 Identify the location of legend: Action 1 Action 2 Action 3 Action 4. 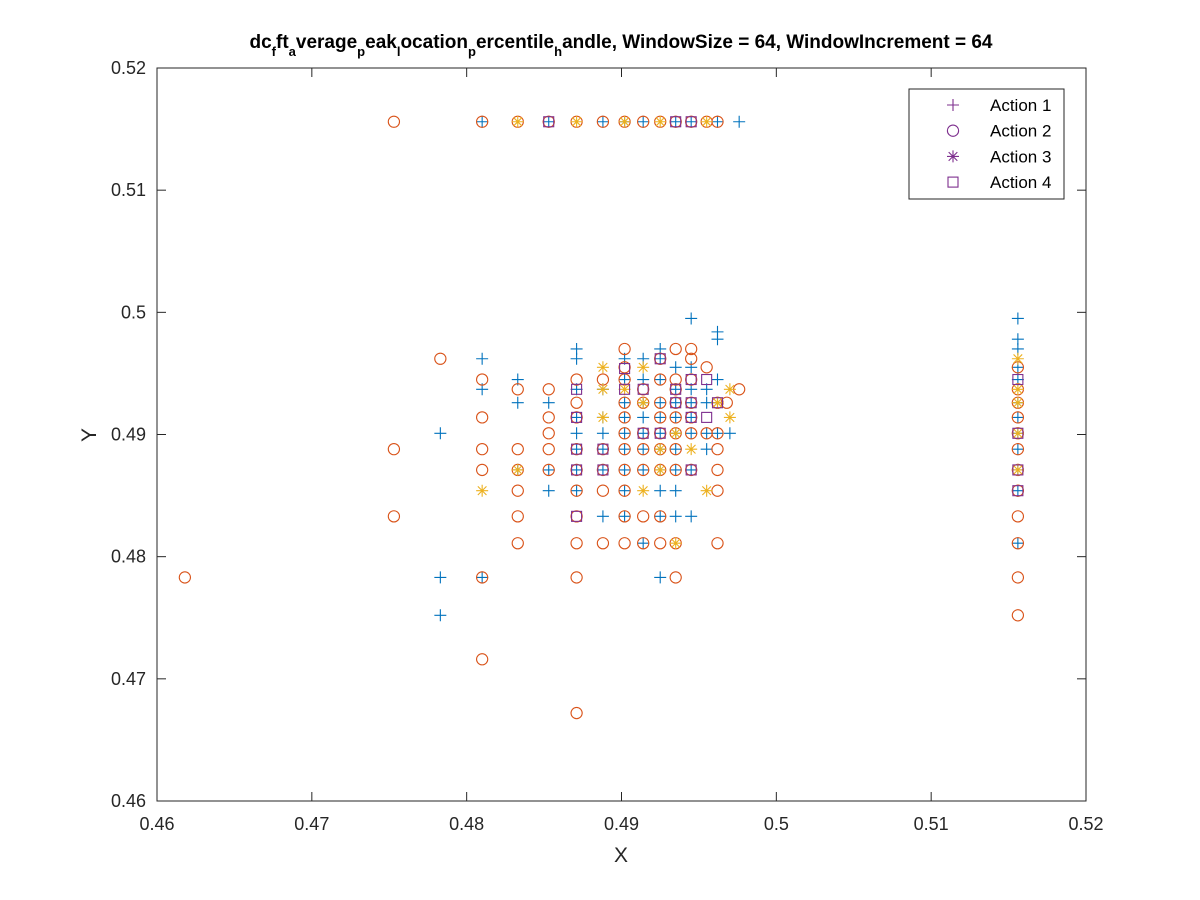
(986, 144).